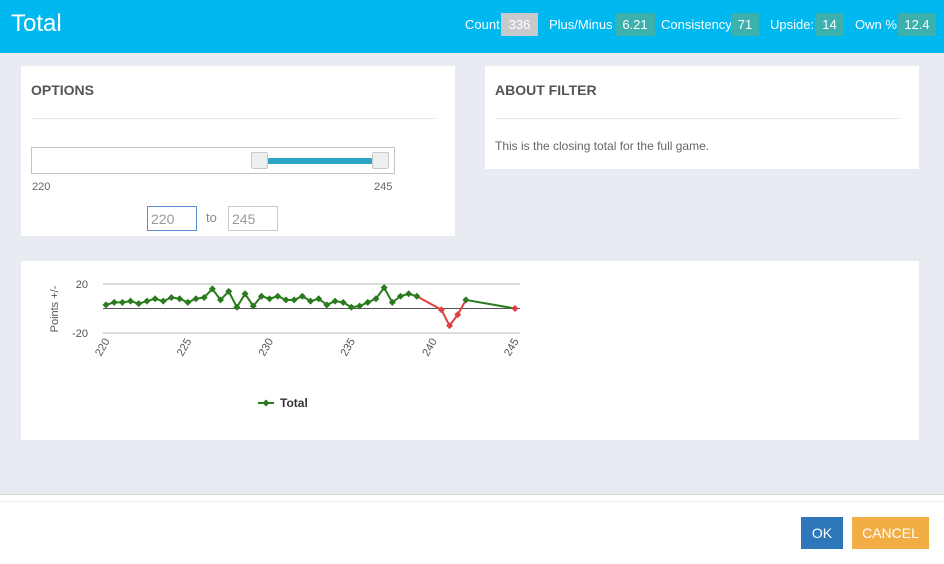  Describe the element at coordinates (635, 24) in the screenshot. I see `stat-badge-plus-minus: 6.21` at that location.